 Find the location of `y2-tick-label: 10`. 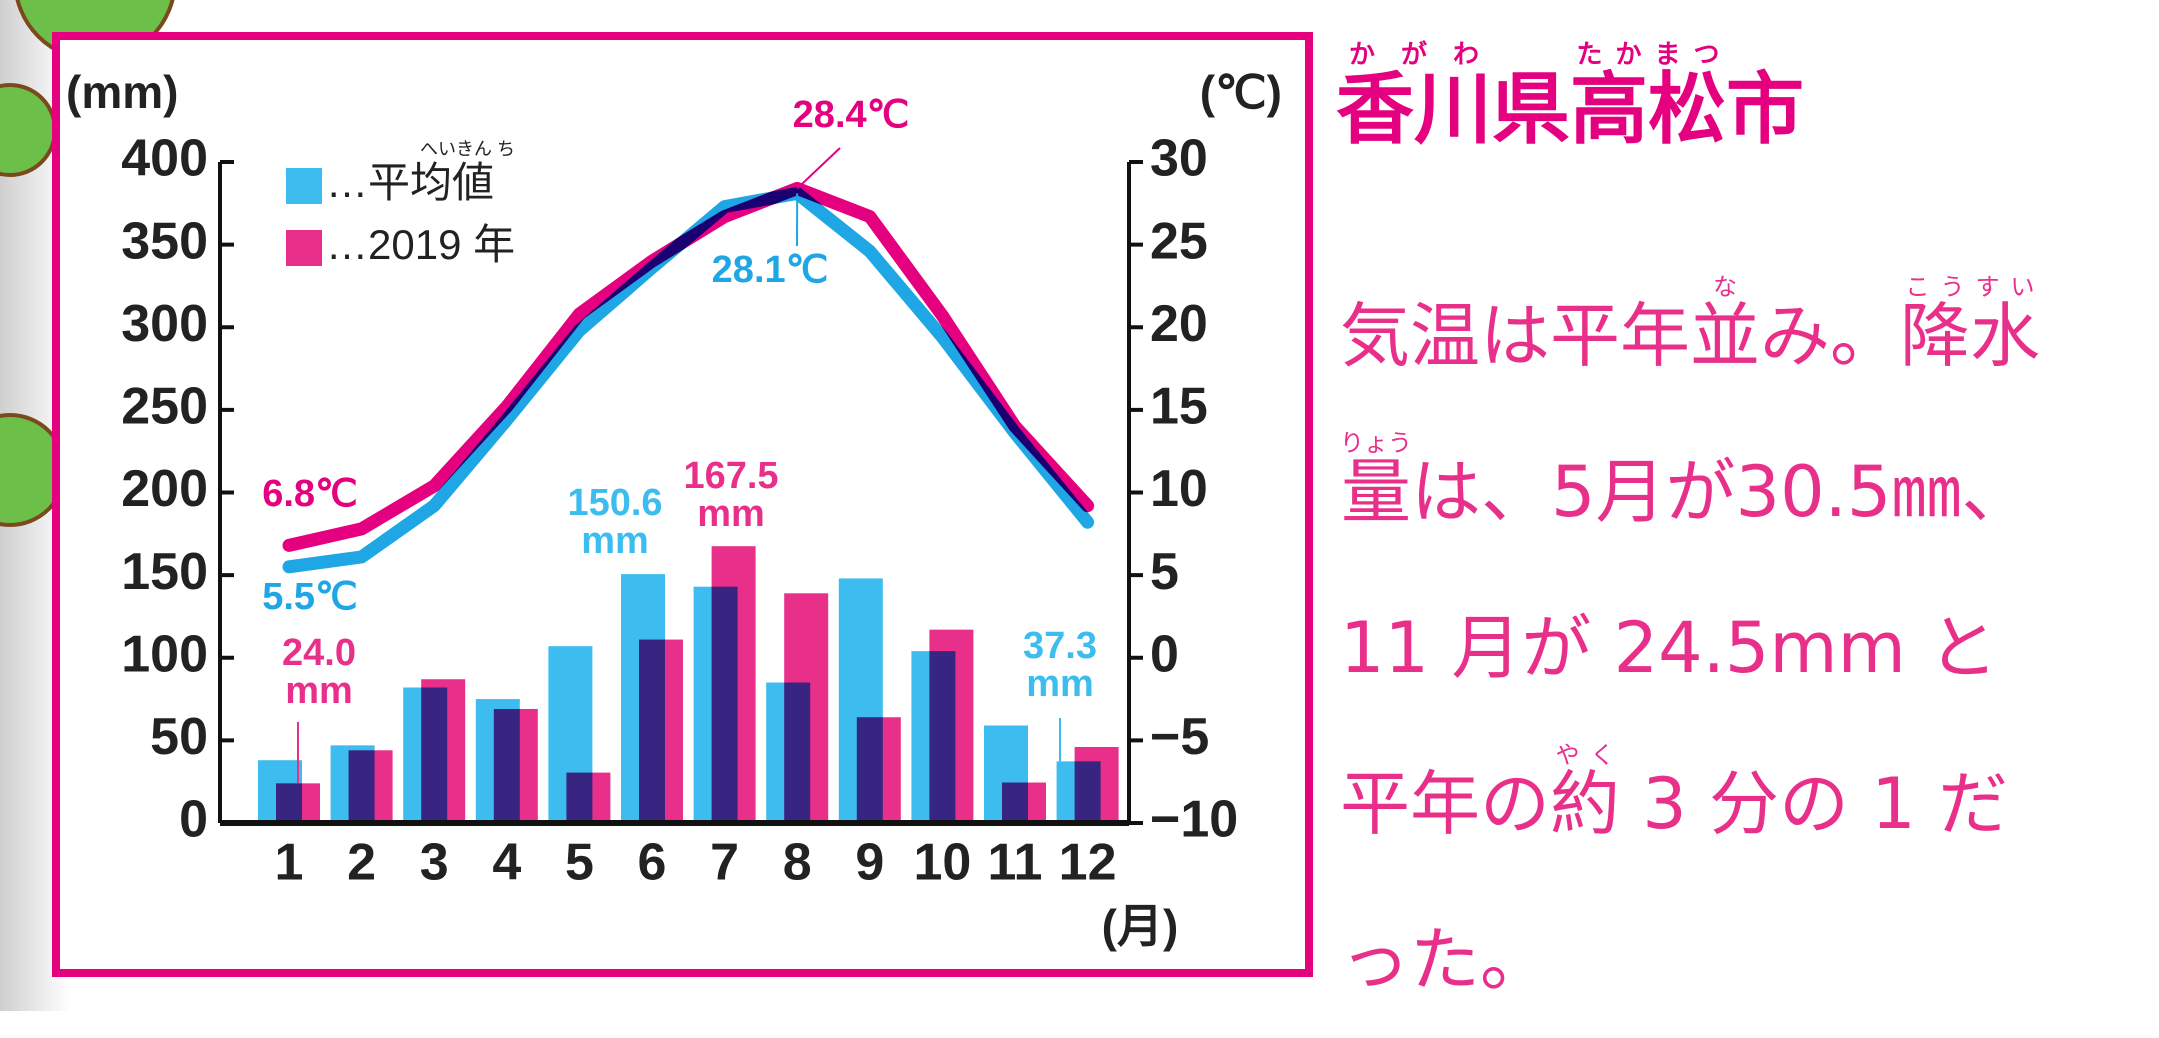

y2-tick-label: 10 is located at coordinates (1179, 489).